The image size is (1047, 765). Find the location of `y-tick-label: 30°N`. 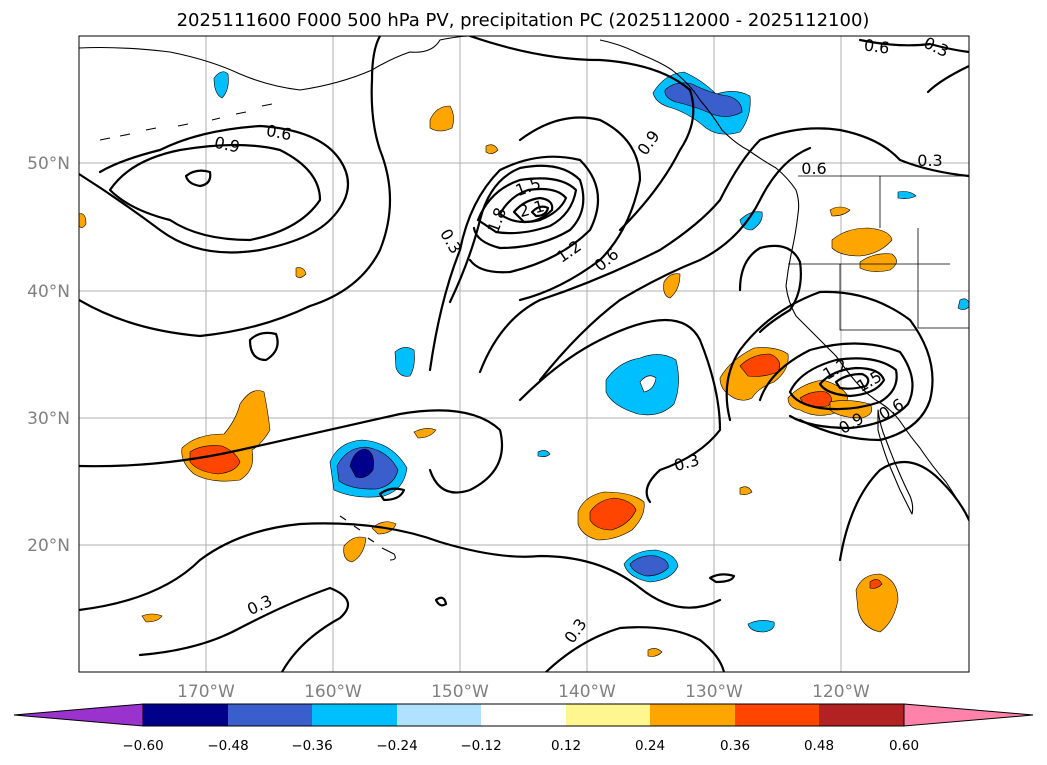

y-tick-label: 30°N is located at coordinates (48, 419).